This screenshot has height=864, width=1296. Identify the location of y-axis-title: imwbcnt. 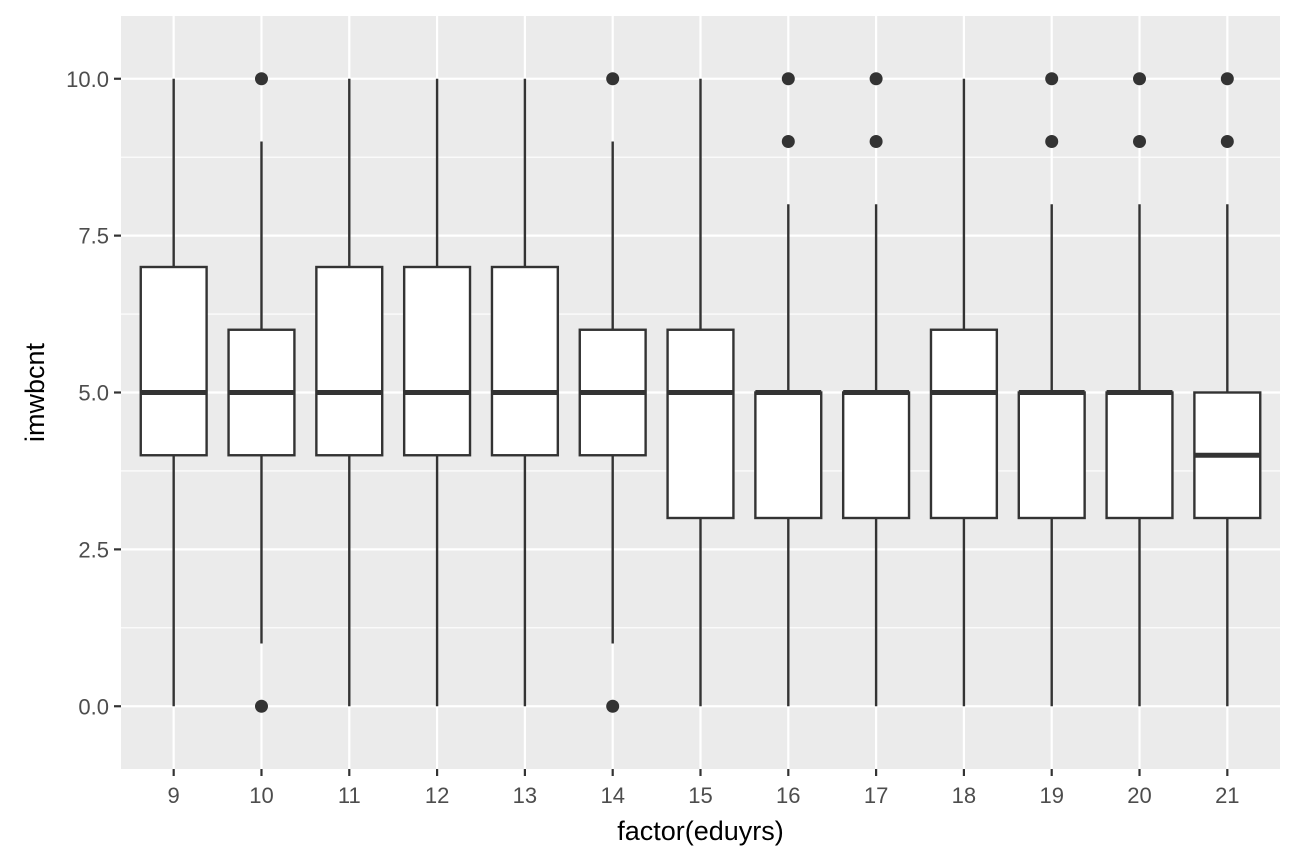
(35, 392).